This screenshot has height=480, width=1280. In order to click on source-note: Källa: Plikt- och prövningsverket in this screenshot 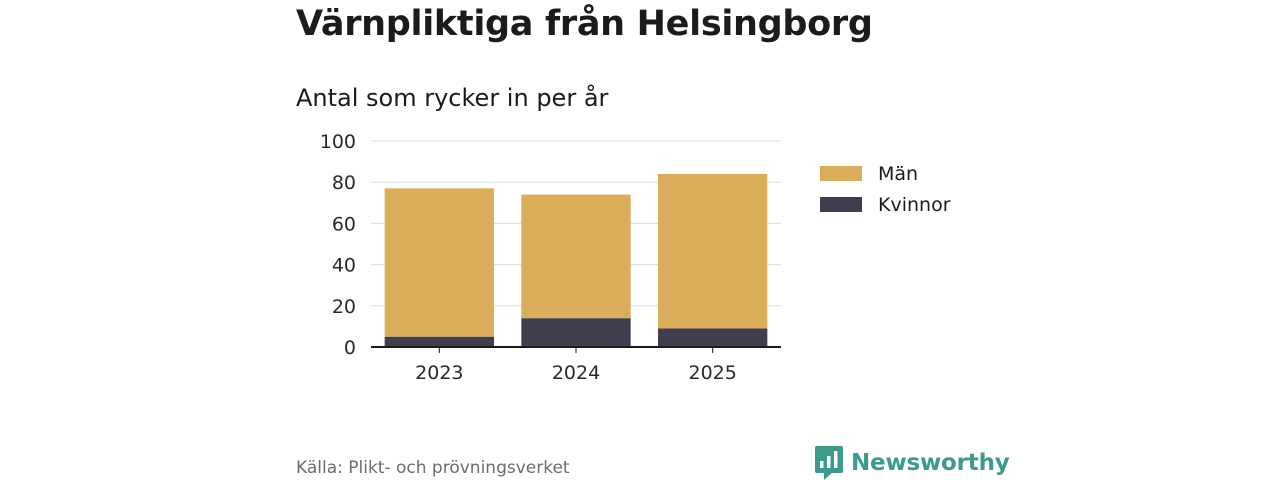, I will do `click(433, 468)`.